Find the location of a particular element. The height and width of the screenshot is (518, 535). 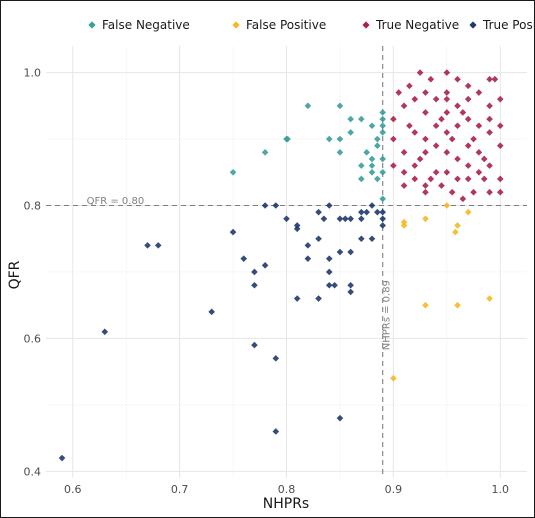

x-tick-label: 0.7 is located at coordinates (180, 489).